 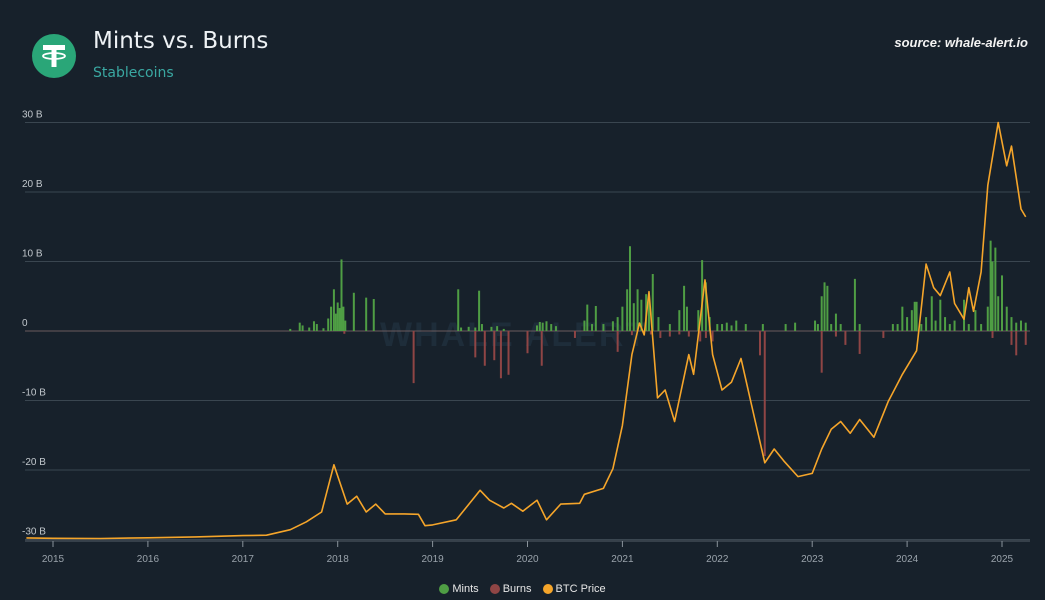 I want to click on chart-subtitle: Stablecoins, so click(x=133, y=73).